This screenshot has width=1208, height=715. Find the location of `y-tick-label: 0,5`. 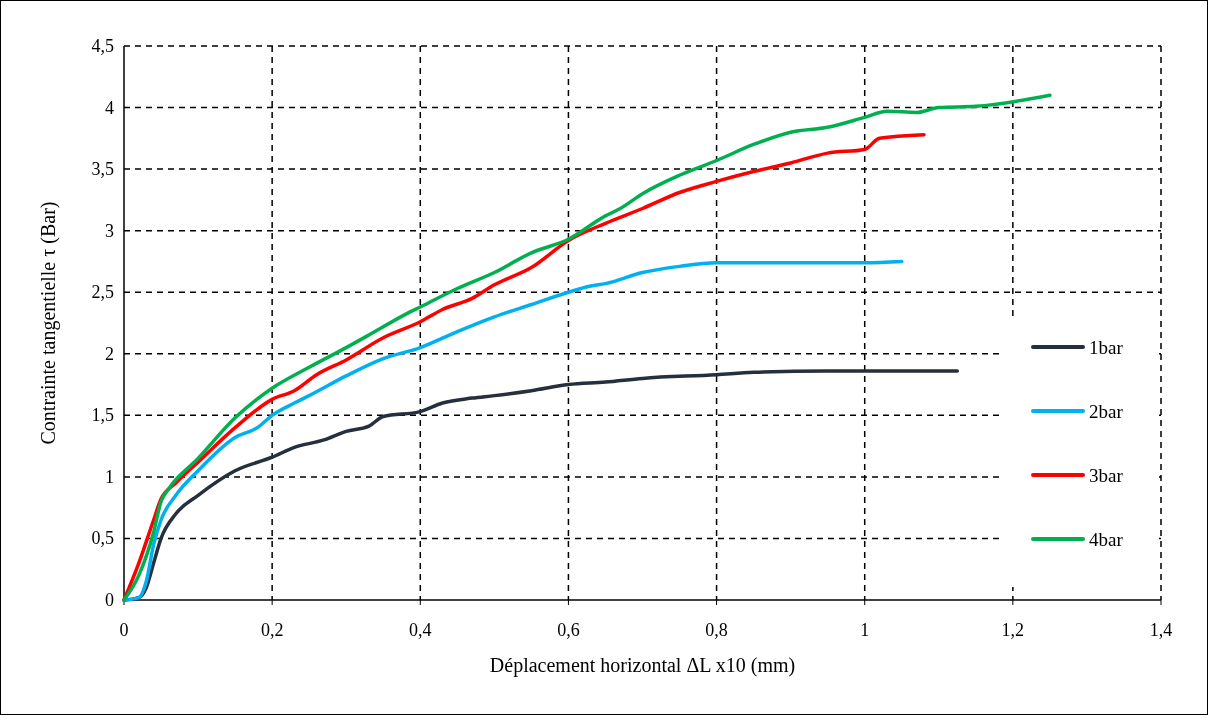

y-tick-label: 0,5 is located at coordinates (102, 538).